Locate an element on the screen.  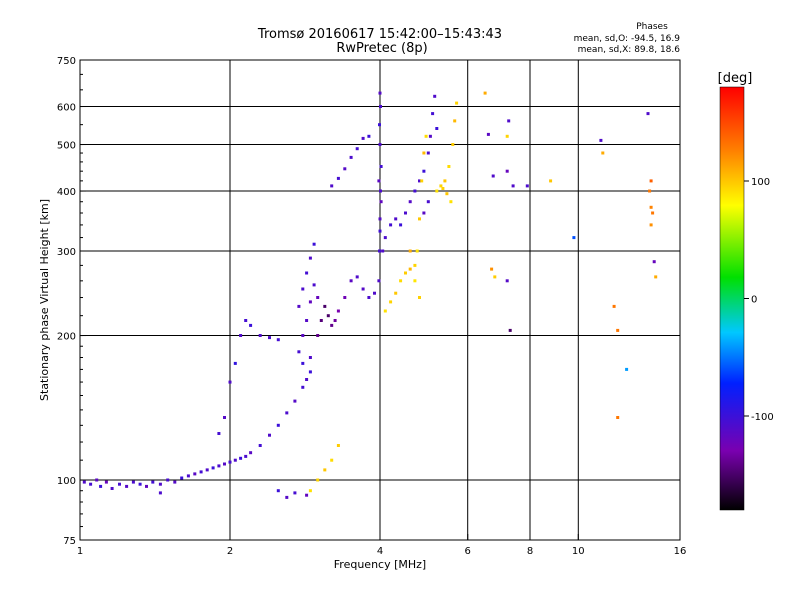
stats-x-line: mean, sd,X: 89.8, 18.6 is located at coordinates (629, 50).